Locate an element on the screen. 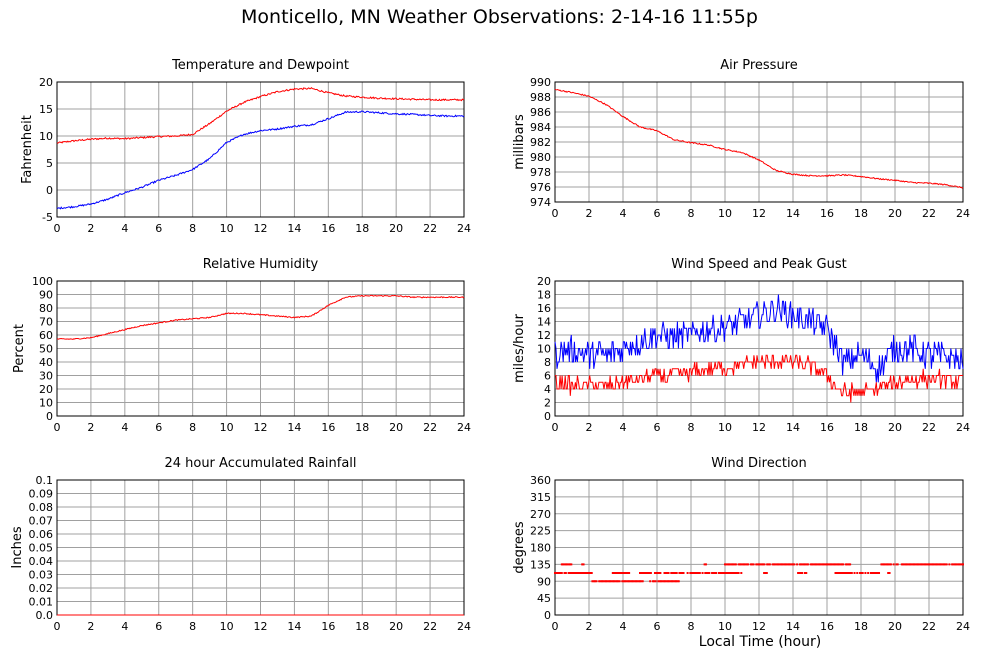  y-tick-label: 2 is located at coordinates (547, 403).